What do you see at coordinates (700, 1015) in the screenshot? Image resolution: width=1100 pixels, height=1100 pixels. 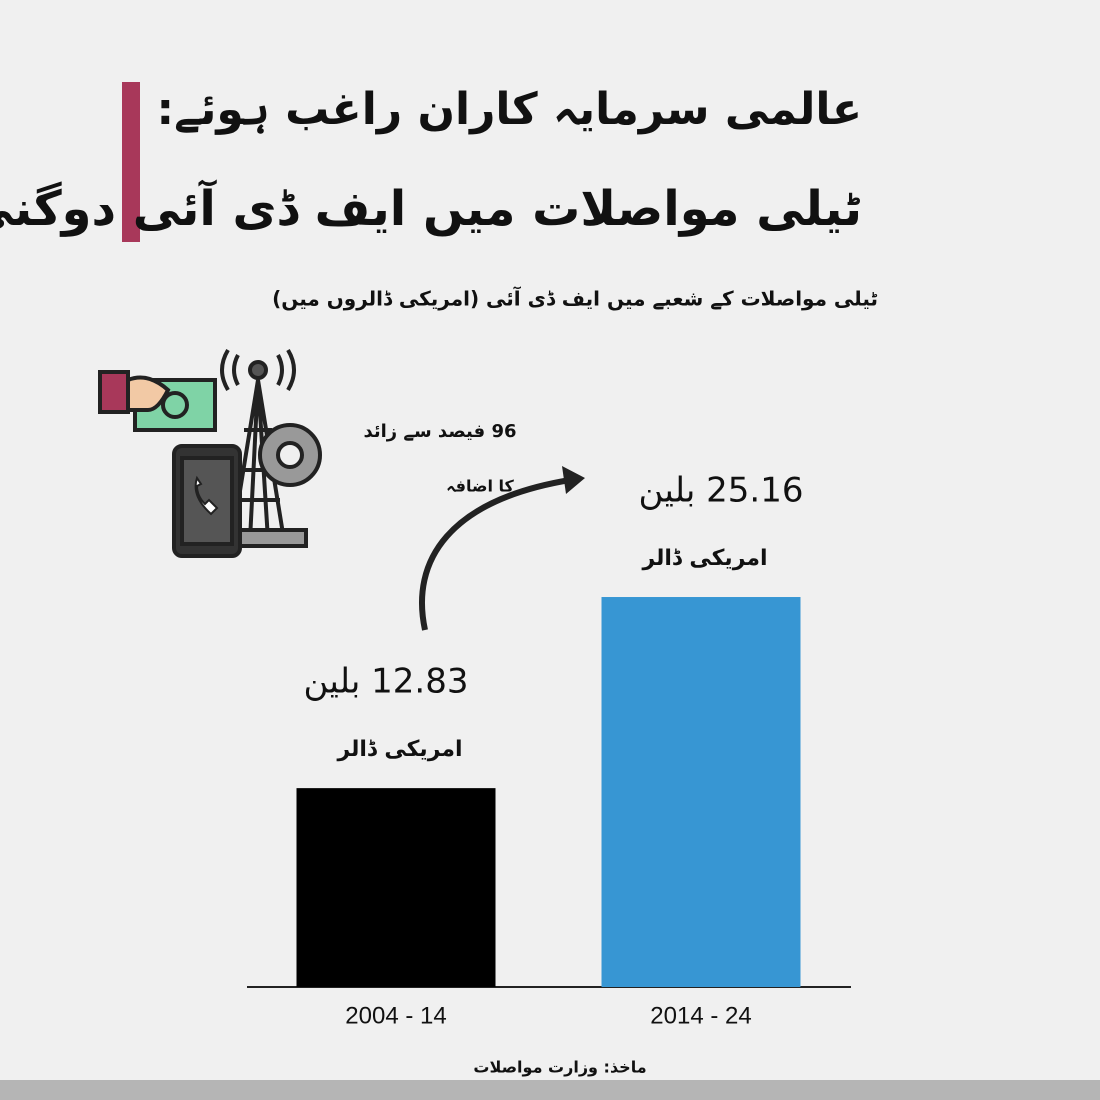 I see `x-tick-label: 2014 - 24` at bounding box center [700, 1015].